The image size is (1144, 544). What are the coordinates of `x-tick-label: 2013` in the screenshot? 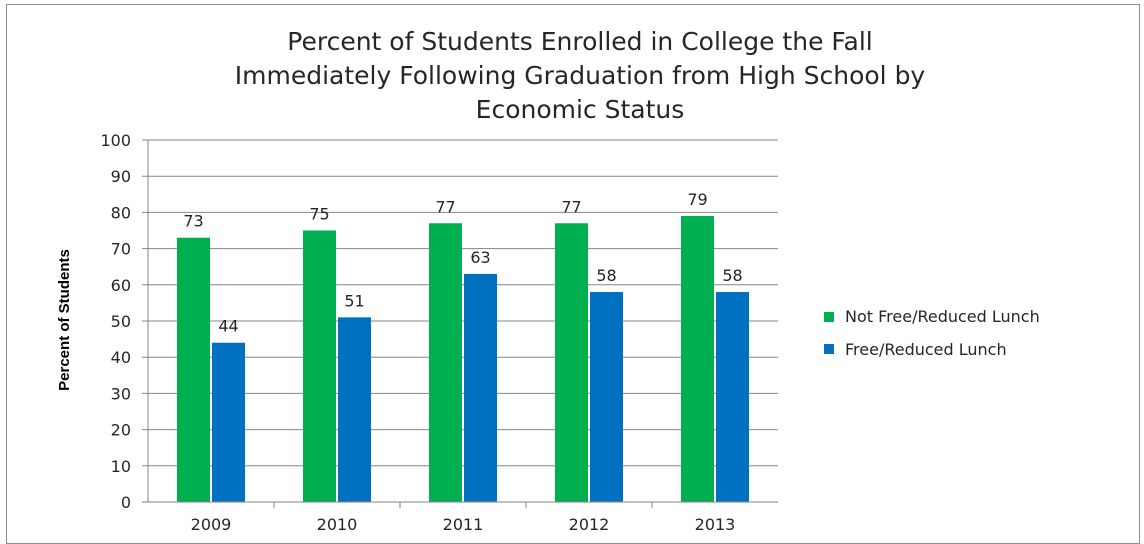 It's located at (715, 524).